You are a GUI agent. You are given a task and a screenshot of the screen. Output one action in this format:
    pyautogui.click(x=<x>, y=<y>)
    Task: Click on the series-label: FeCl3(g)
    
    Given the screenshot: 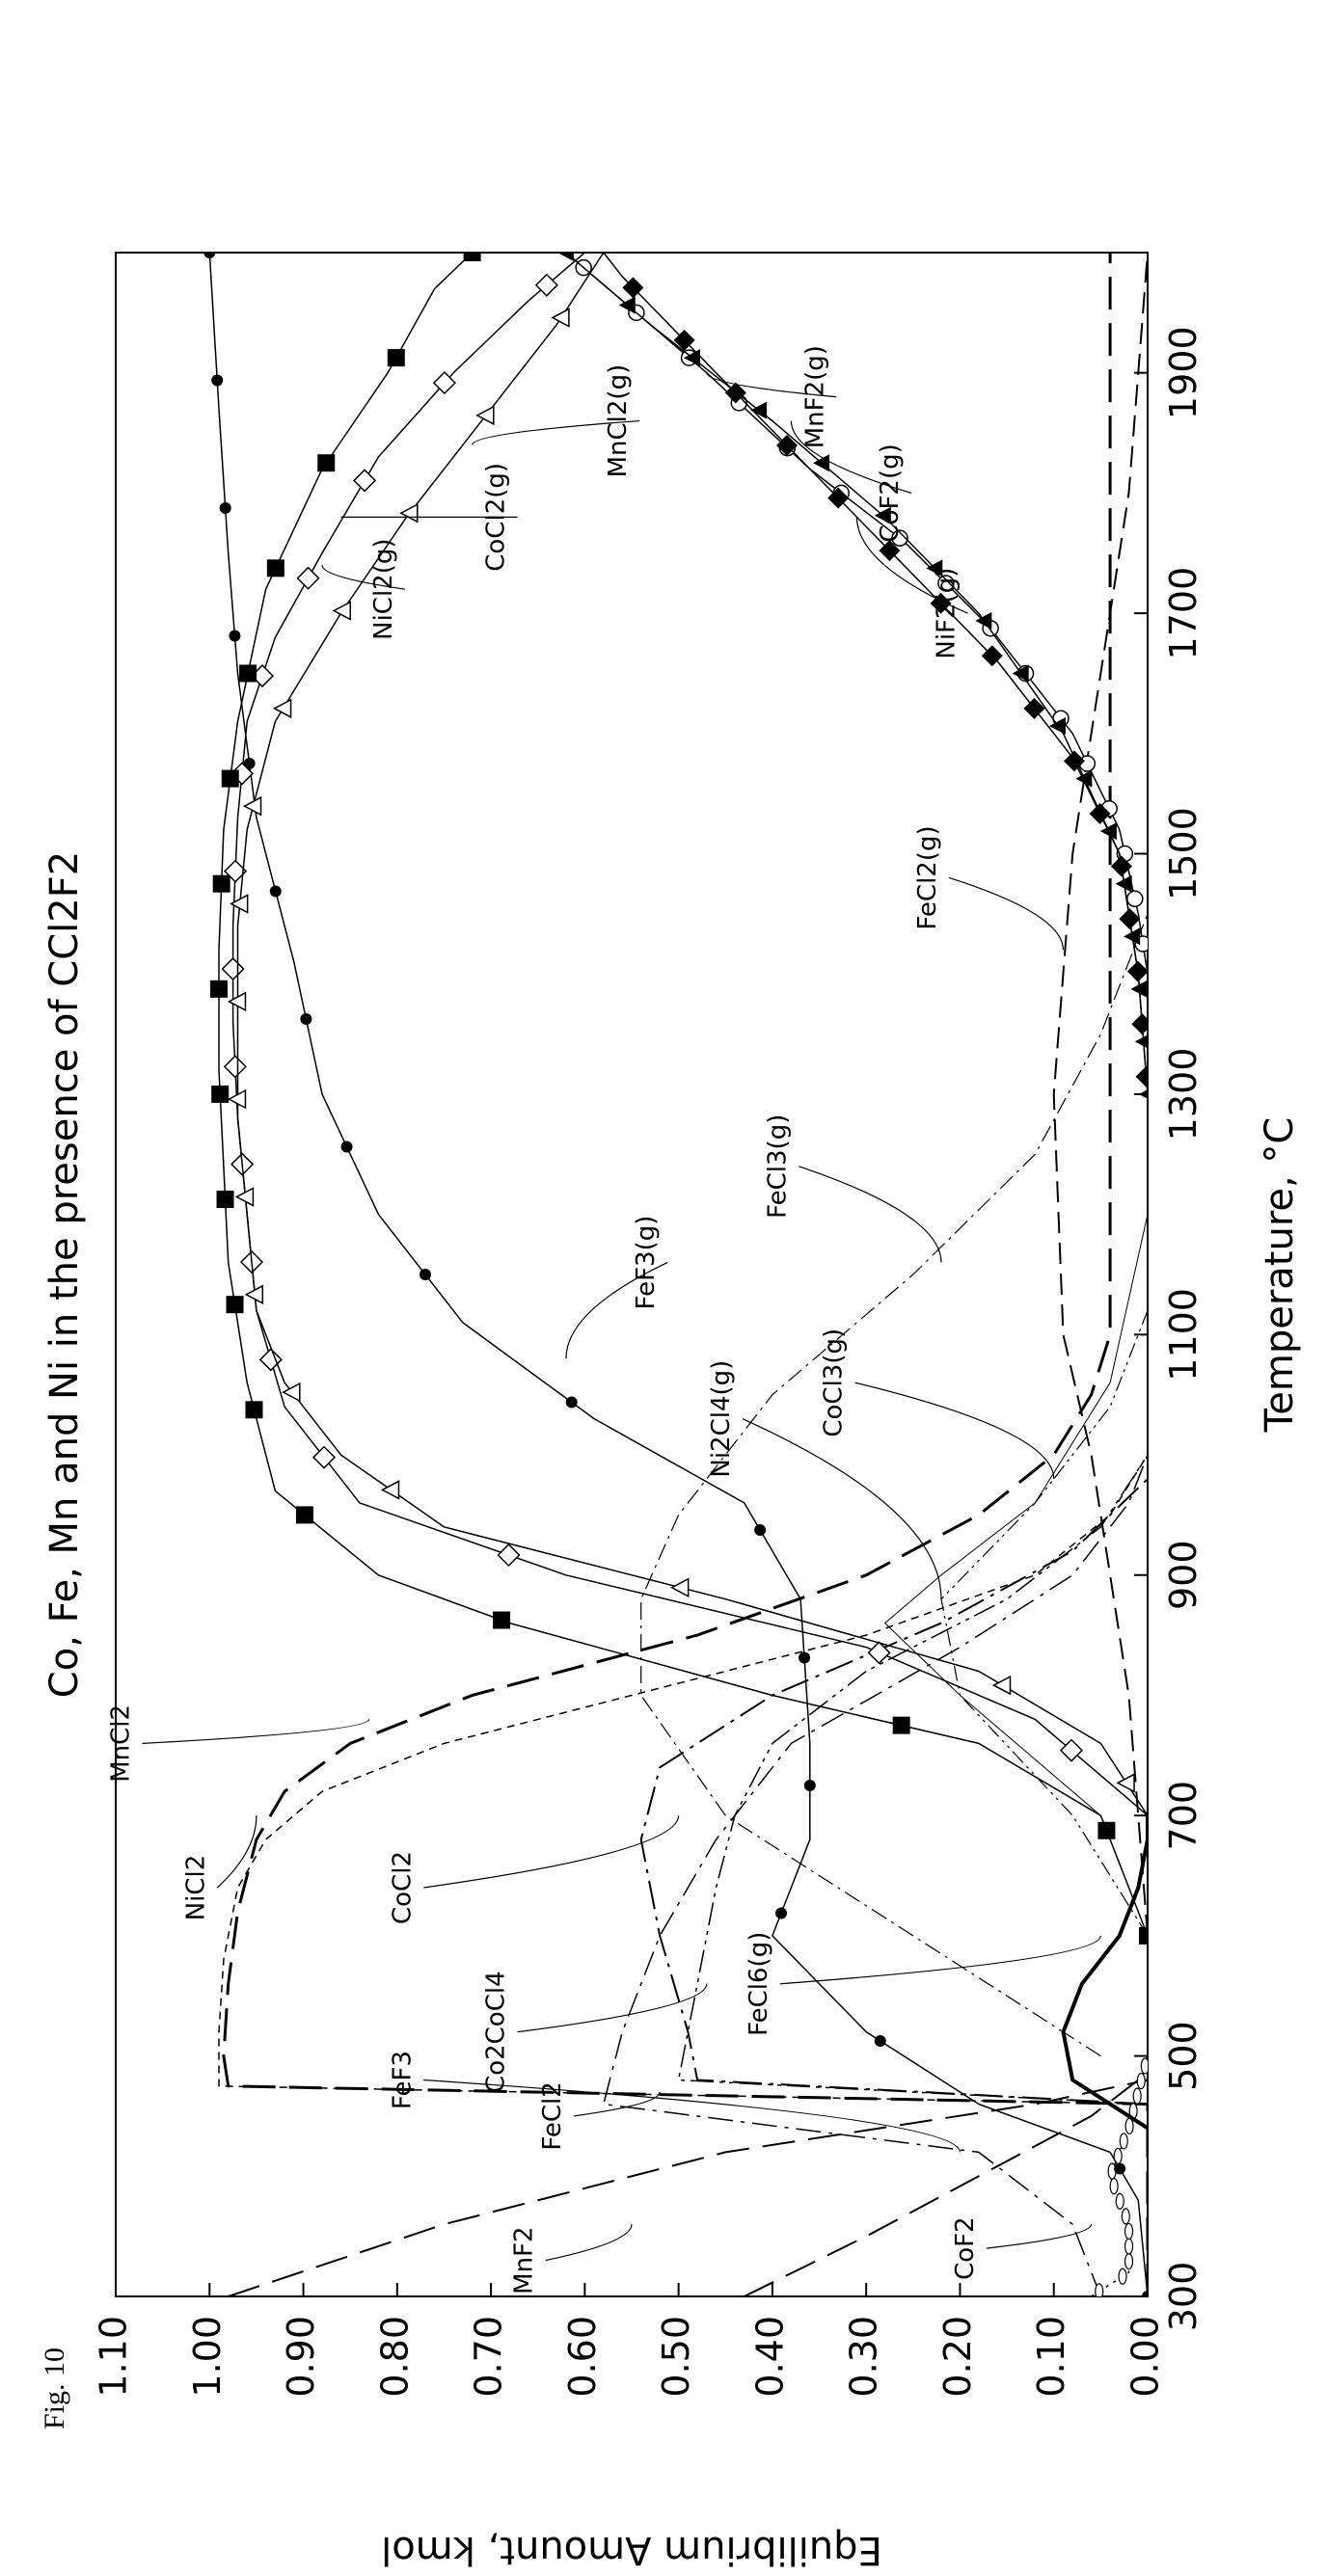 What is the action you would take?
    pyautogui.click(x=777, y=1167)
    